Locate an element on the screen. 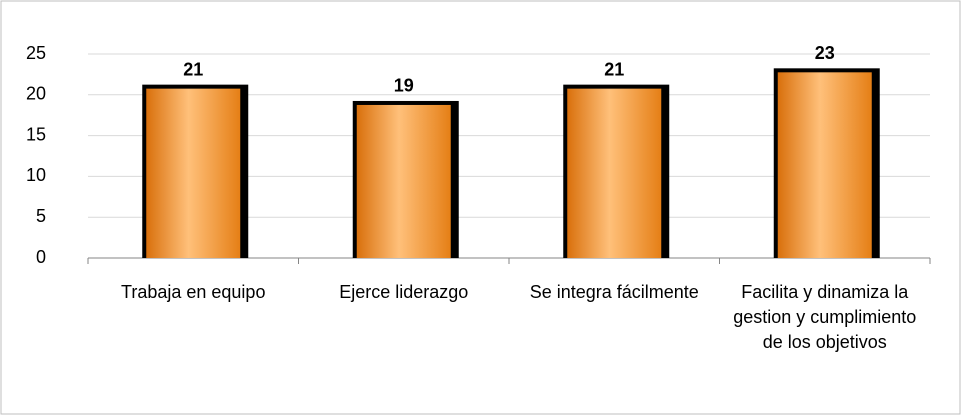 The image size is (961, 415). x-tick-label: Se integra fácilmente is located at coordinates (614, 292).